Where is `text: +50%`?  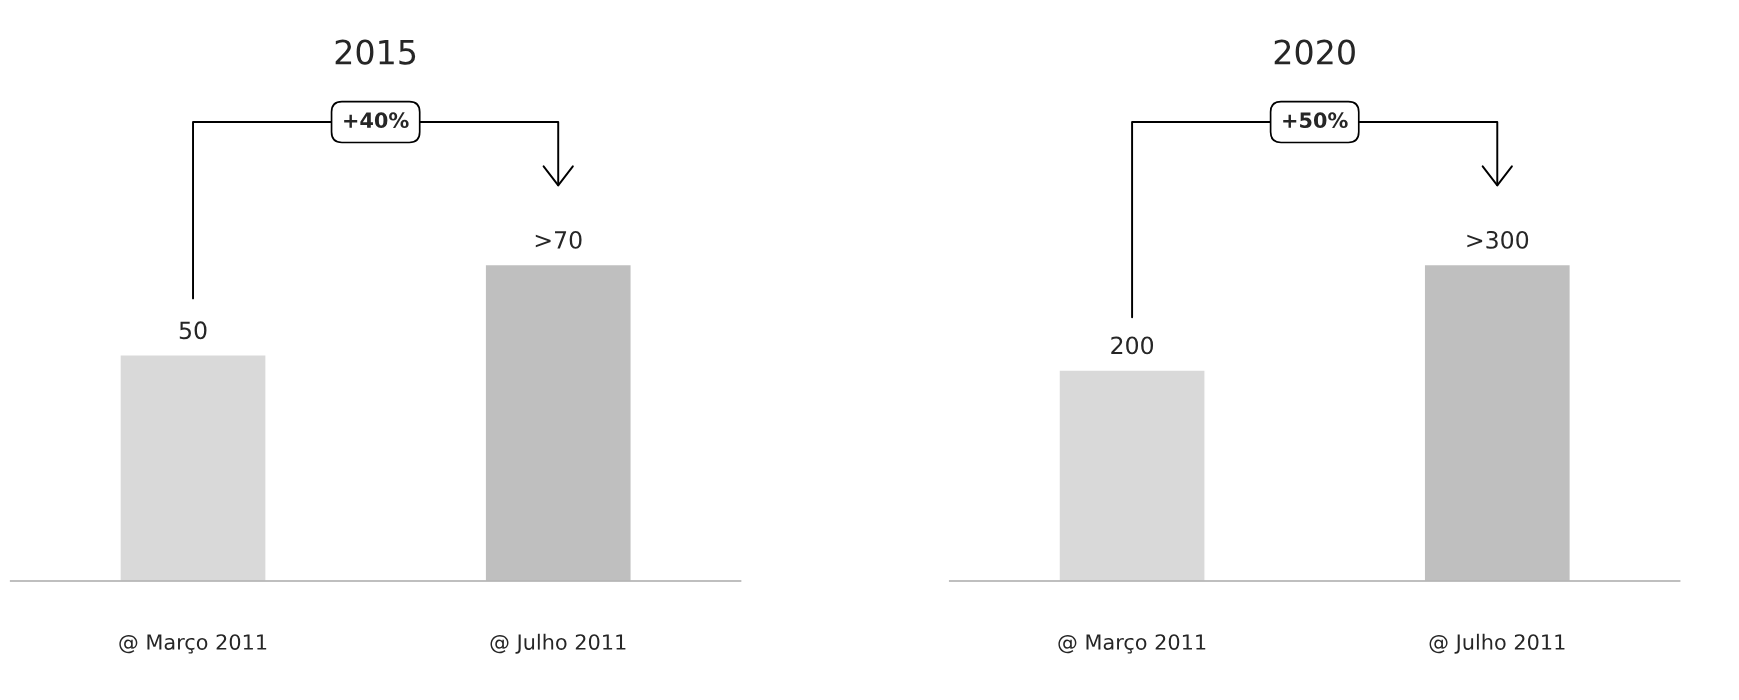 text: +50% is located at coordinates (1315, 120).